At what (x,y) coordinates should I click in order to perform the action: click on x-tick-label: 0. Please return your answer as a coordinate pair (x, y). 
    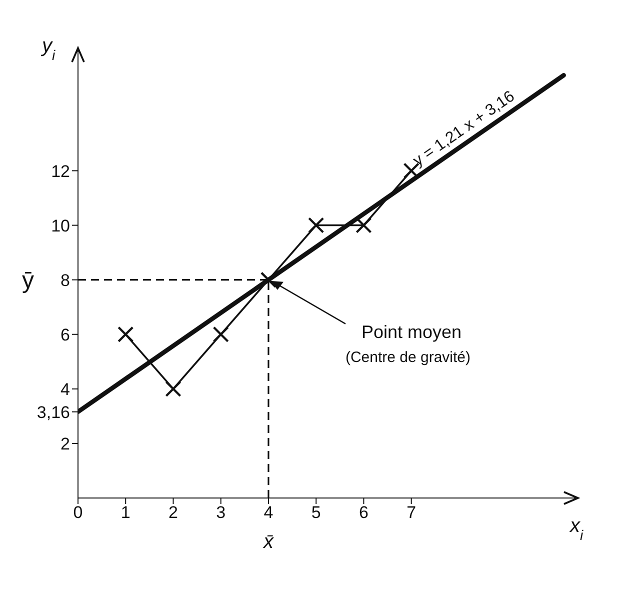
    Looking at the image, I should click on (78, 512).